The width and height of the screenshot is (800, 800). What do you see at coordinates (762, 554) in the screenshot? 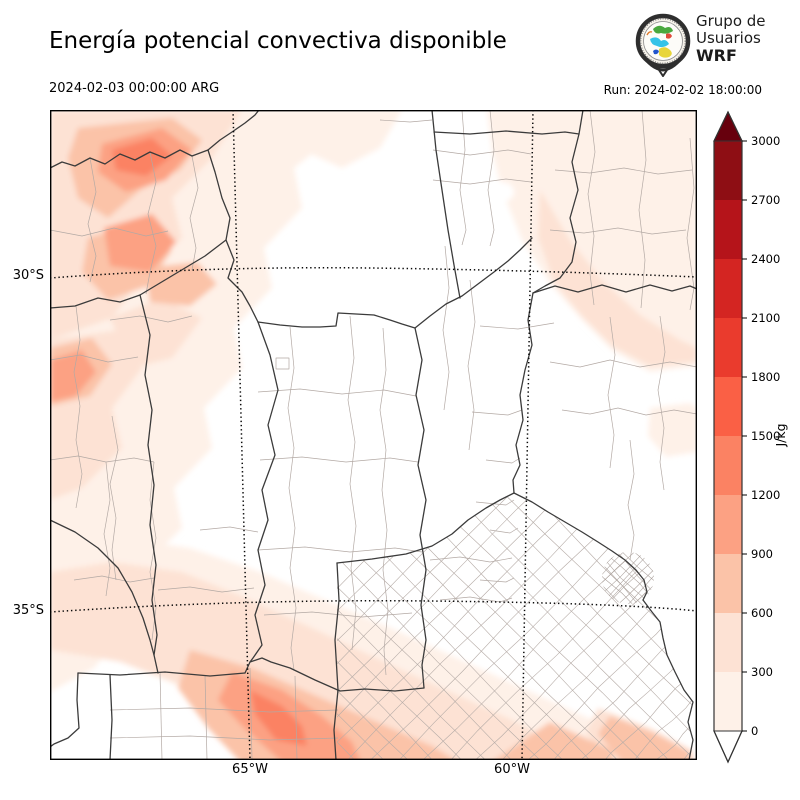
I see `svg-text: 900` at bounding box center [762, 554].